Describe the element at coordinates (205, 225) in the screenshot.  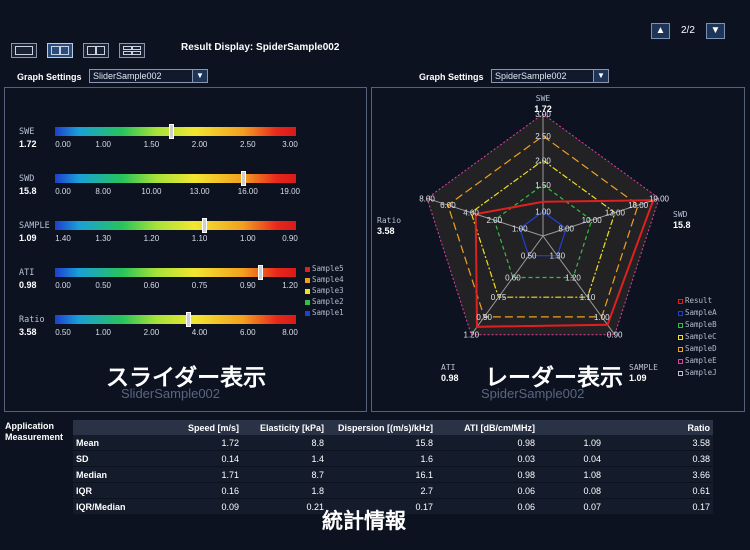
I see `slider-thumb-sample` at that location.